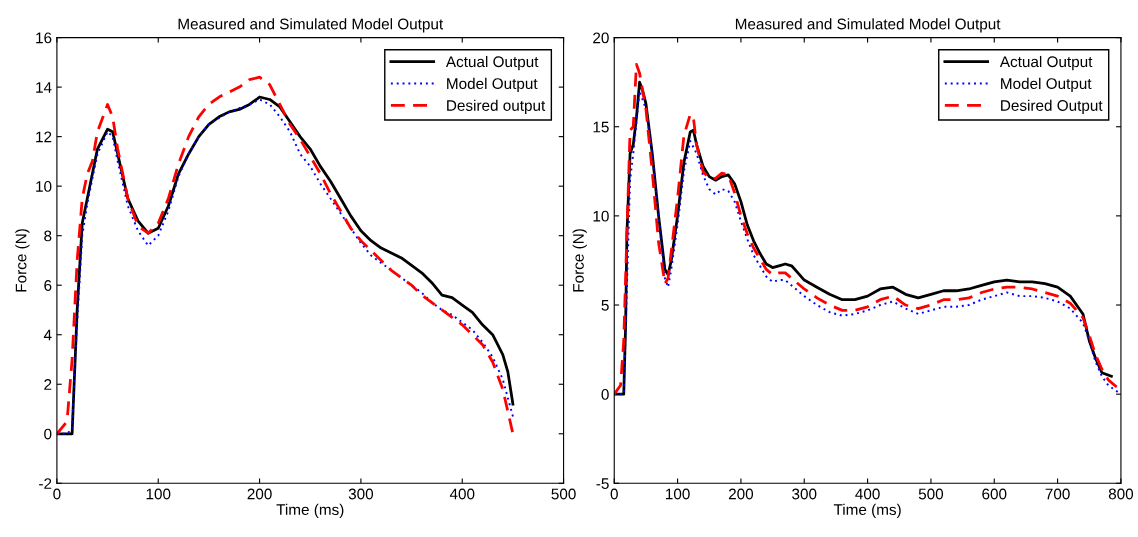 The width and height of the screenshot is (1138, 537). I want to click on y-tick-label: 15, so click(601, 127).